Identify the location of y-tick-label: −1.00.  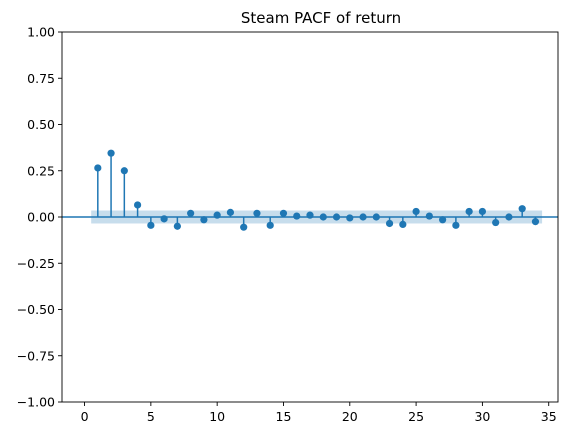
(36, 402).